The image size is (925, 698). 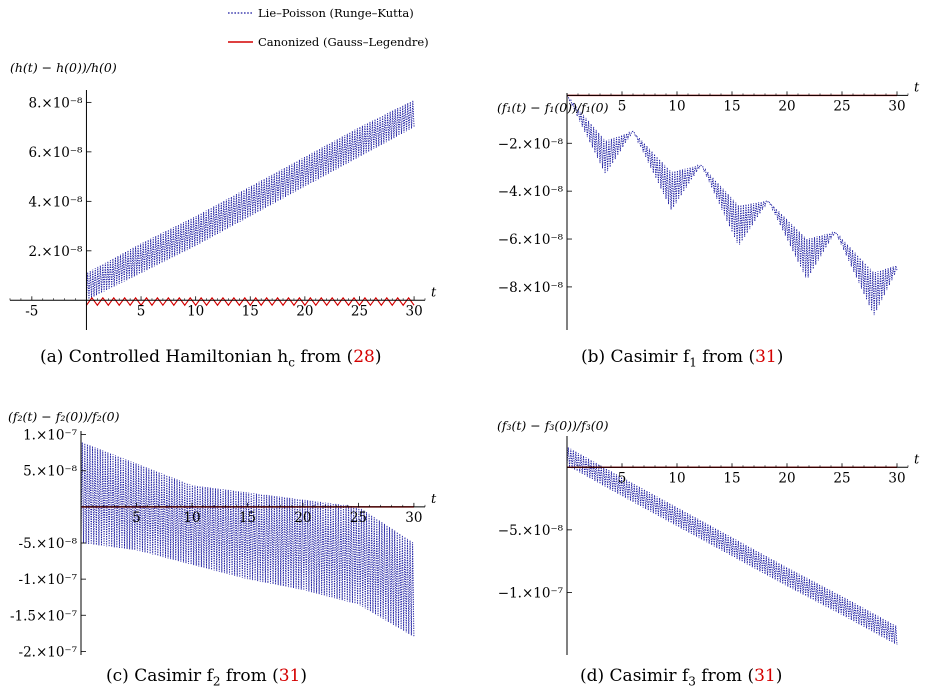 I want to click on caption-b: (b) Casimir f1 from (31), so click(x=682, y=358).